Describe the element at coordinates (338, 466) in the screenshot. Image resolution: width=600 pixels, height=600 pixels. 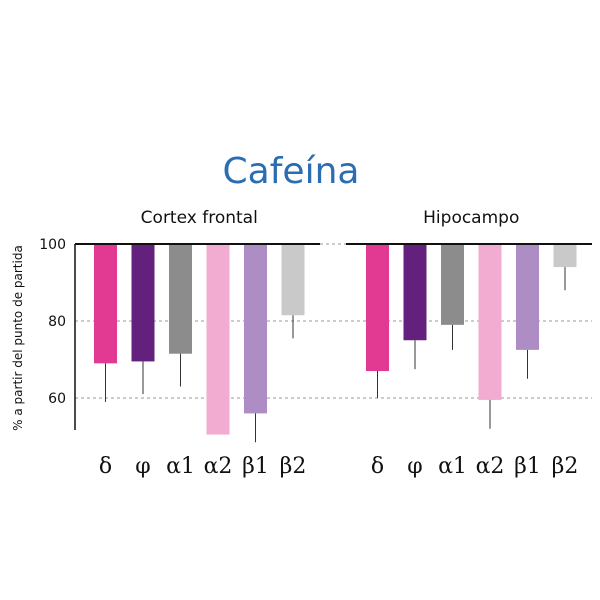
I see `category-labels: δ φ α1 α2 β1 β2 δ φ α1 α2 β1 β2` at that location.